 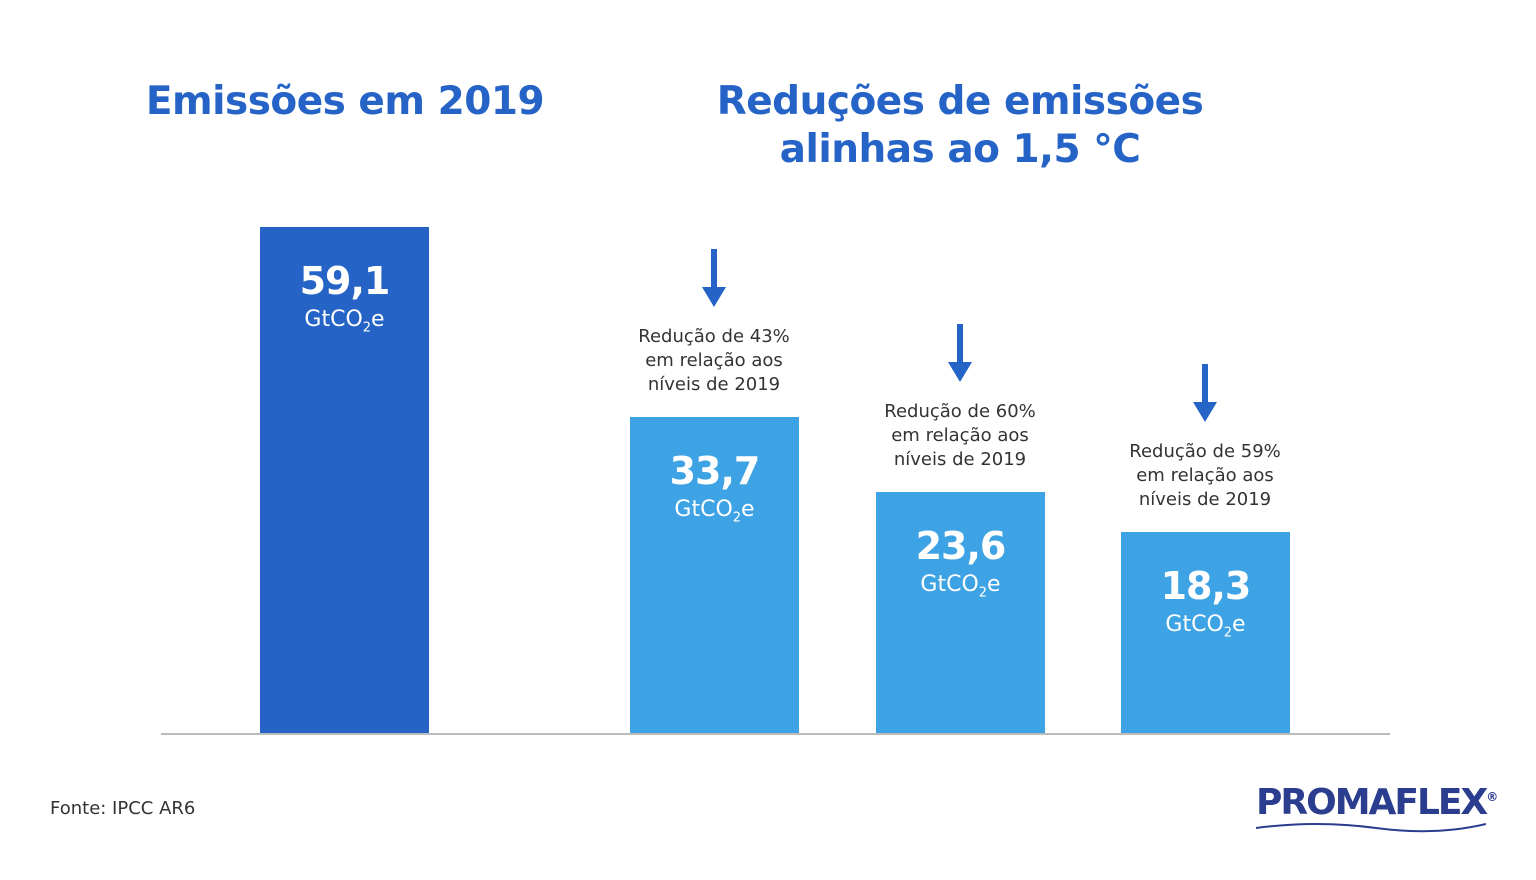 What do you see at coordinates (1377, 802) in the screenshot?
I see `promaflex-logo: PROMAFLEX®` at bounding box center [1377, 802].